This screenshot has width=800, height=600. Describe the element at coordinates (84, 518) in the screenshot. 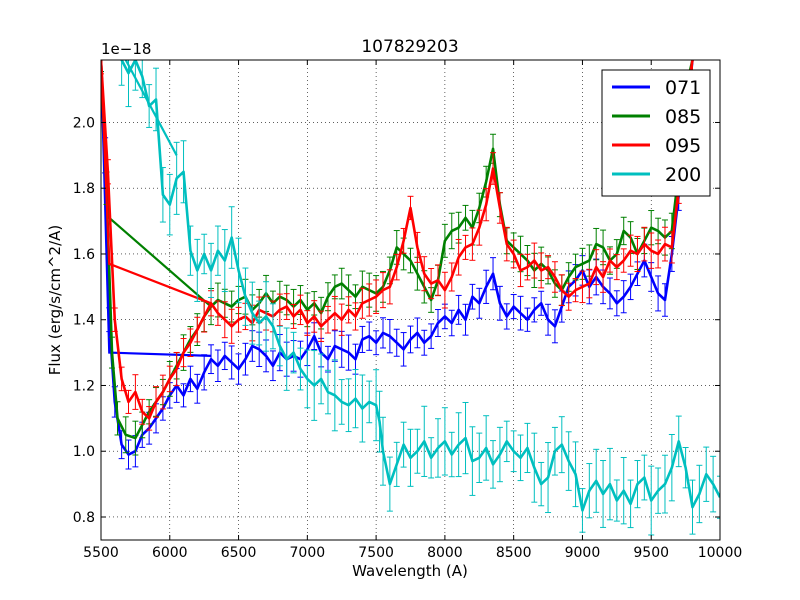

I see `y-tick-label: 0.8` at that location.